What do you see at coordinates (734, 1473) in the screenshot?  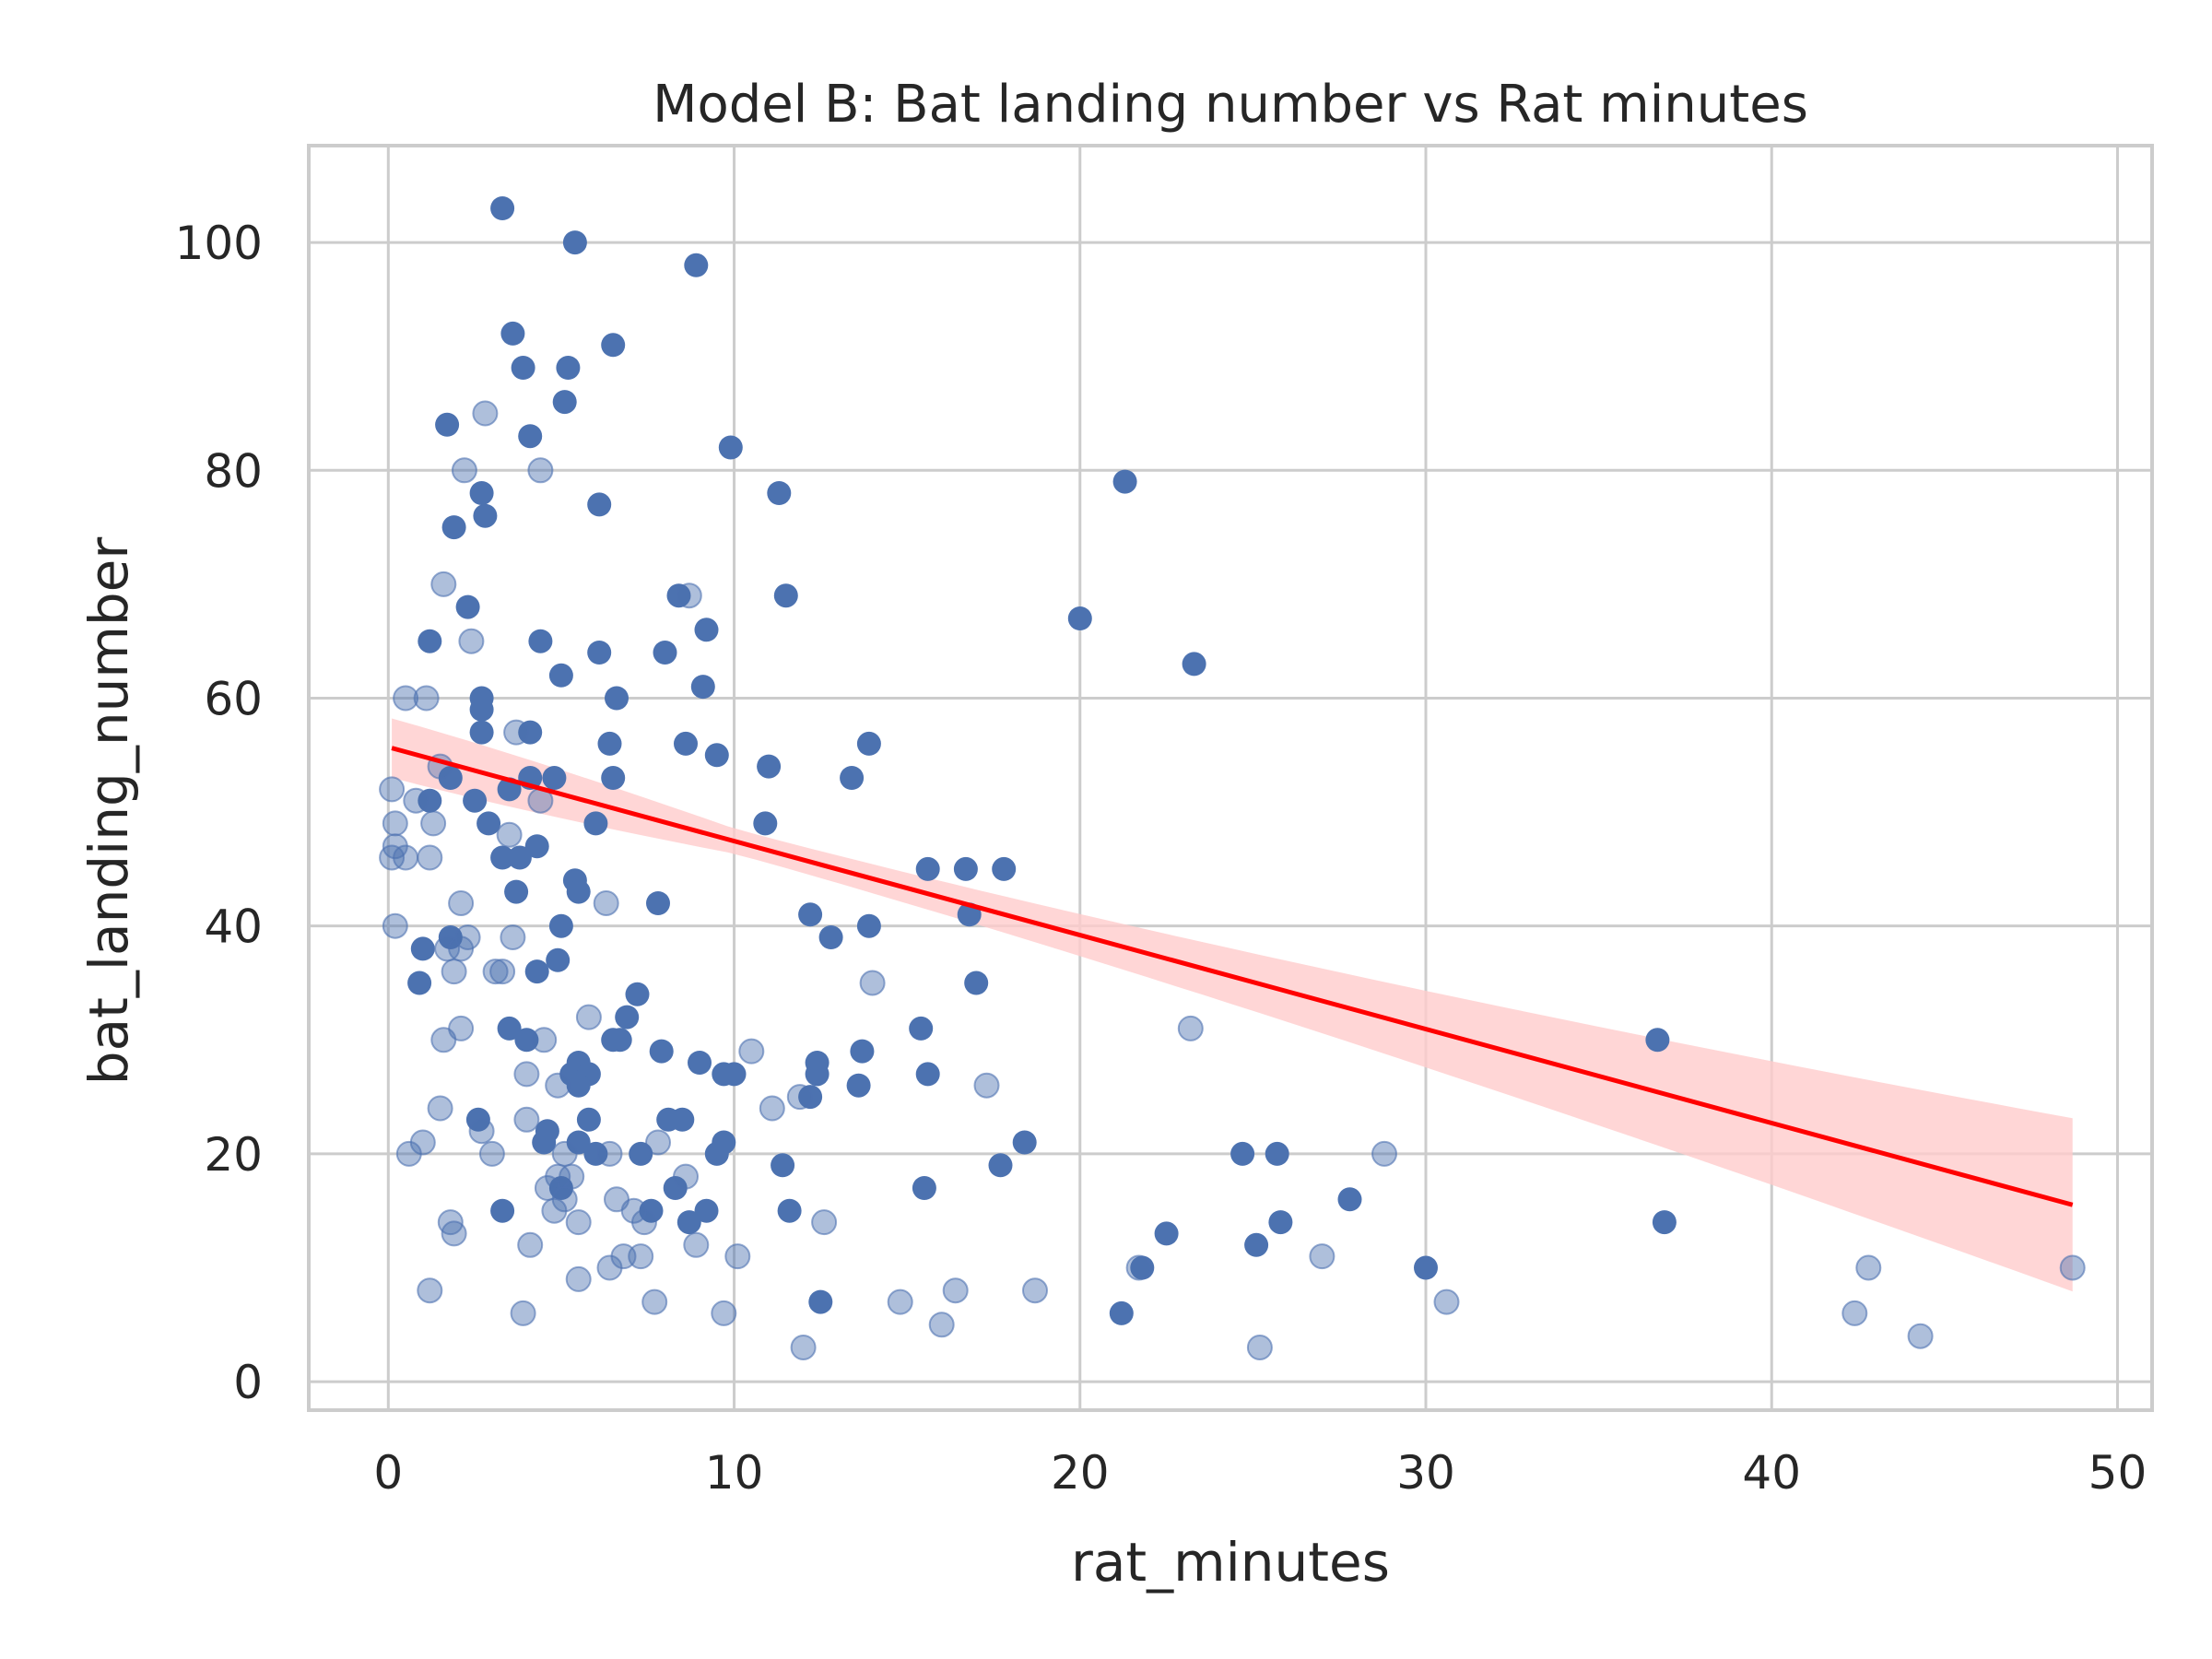 I see `x-tick-label: 10` at bounding box center [734, 1473].